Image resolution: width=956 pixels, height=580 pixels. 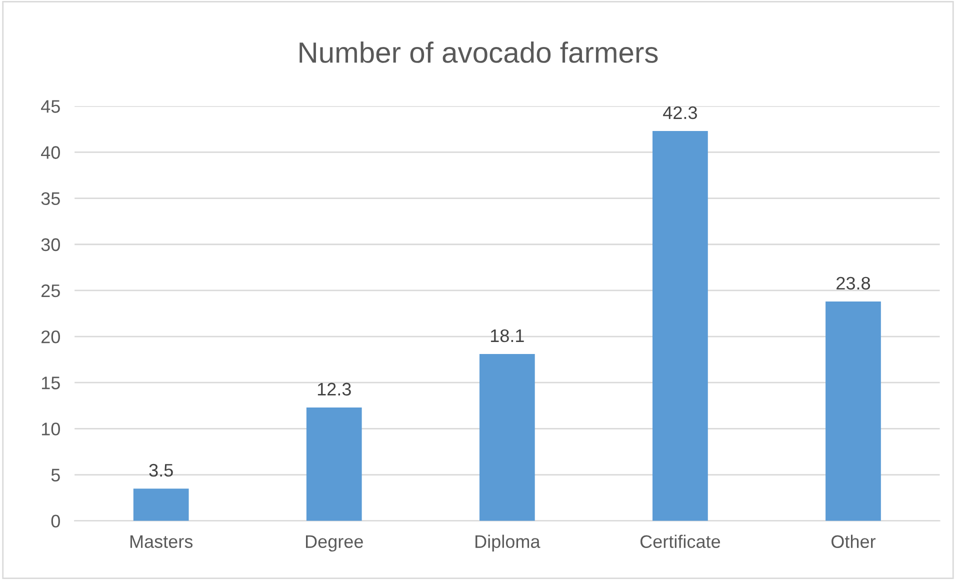 What do you see at coordinates (55, 521) in the screenshot?
I see `y-tick-label: 0` at bounding box center [55, 521].